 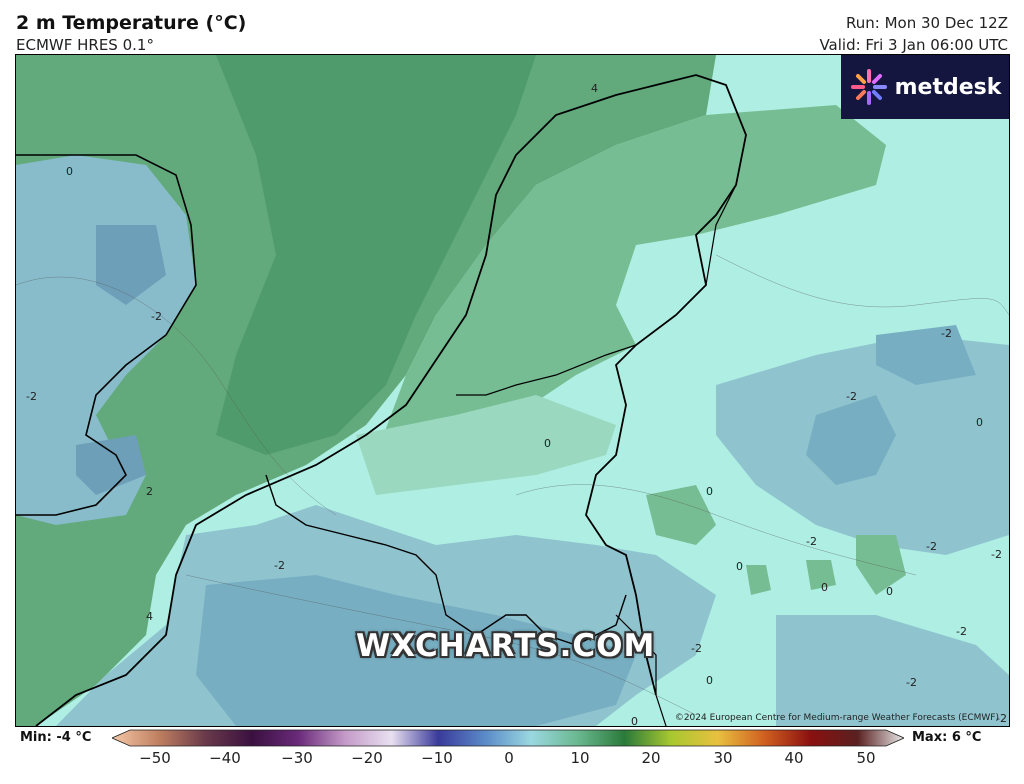 What do you see at coordinates (892, 670) in the screenshot?
I see `south-cold-region` at bounding box center [892, 670].